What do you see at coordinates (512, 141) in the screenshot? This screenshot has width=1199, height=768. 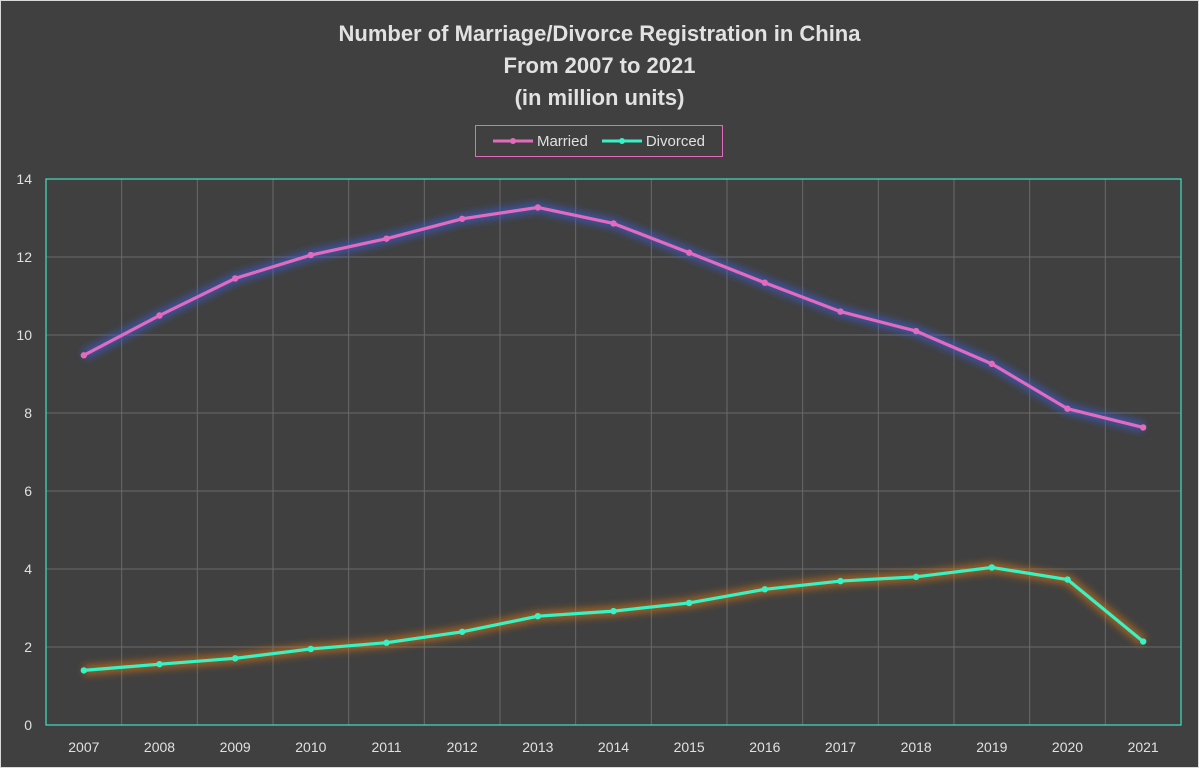 I see `legend-swatch-married` at bounding box center [512, 141].